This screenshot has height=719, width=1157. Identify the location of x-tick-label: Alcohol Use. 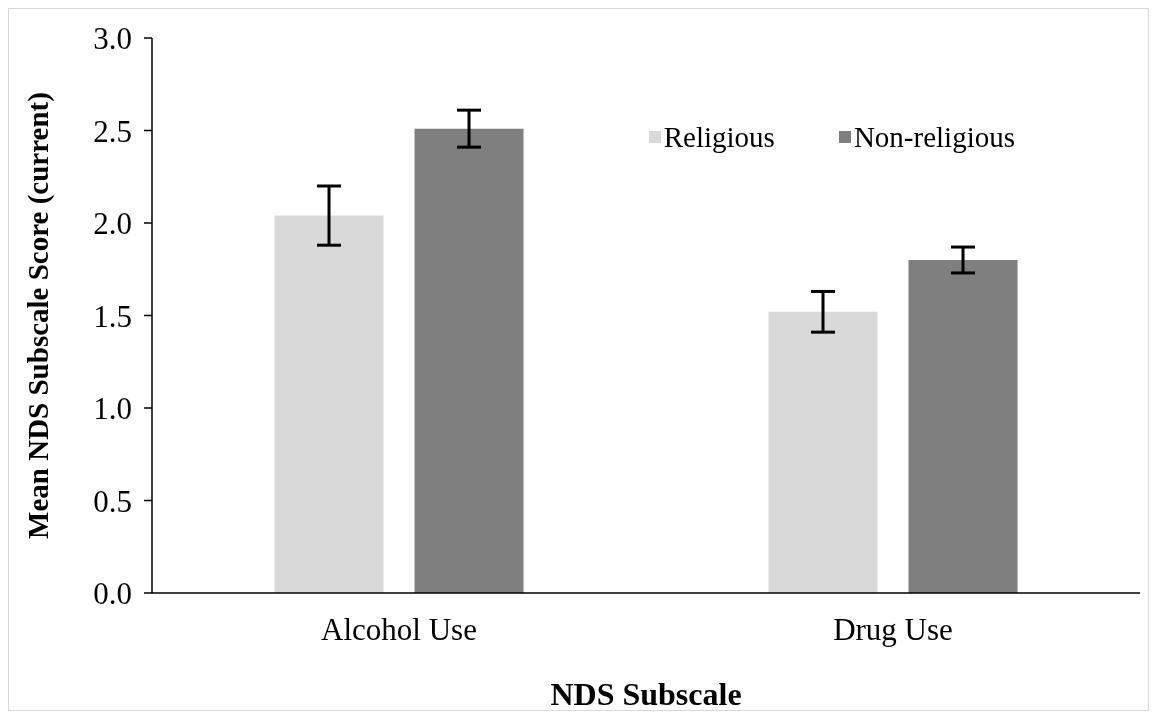
(399, 630).